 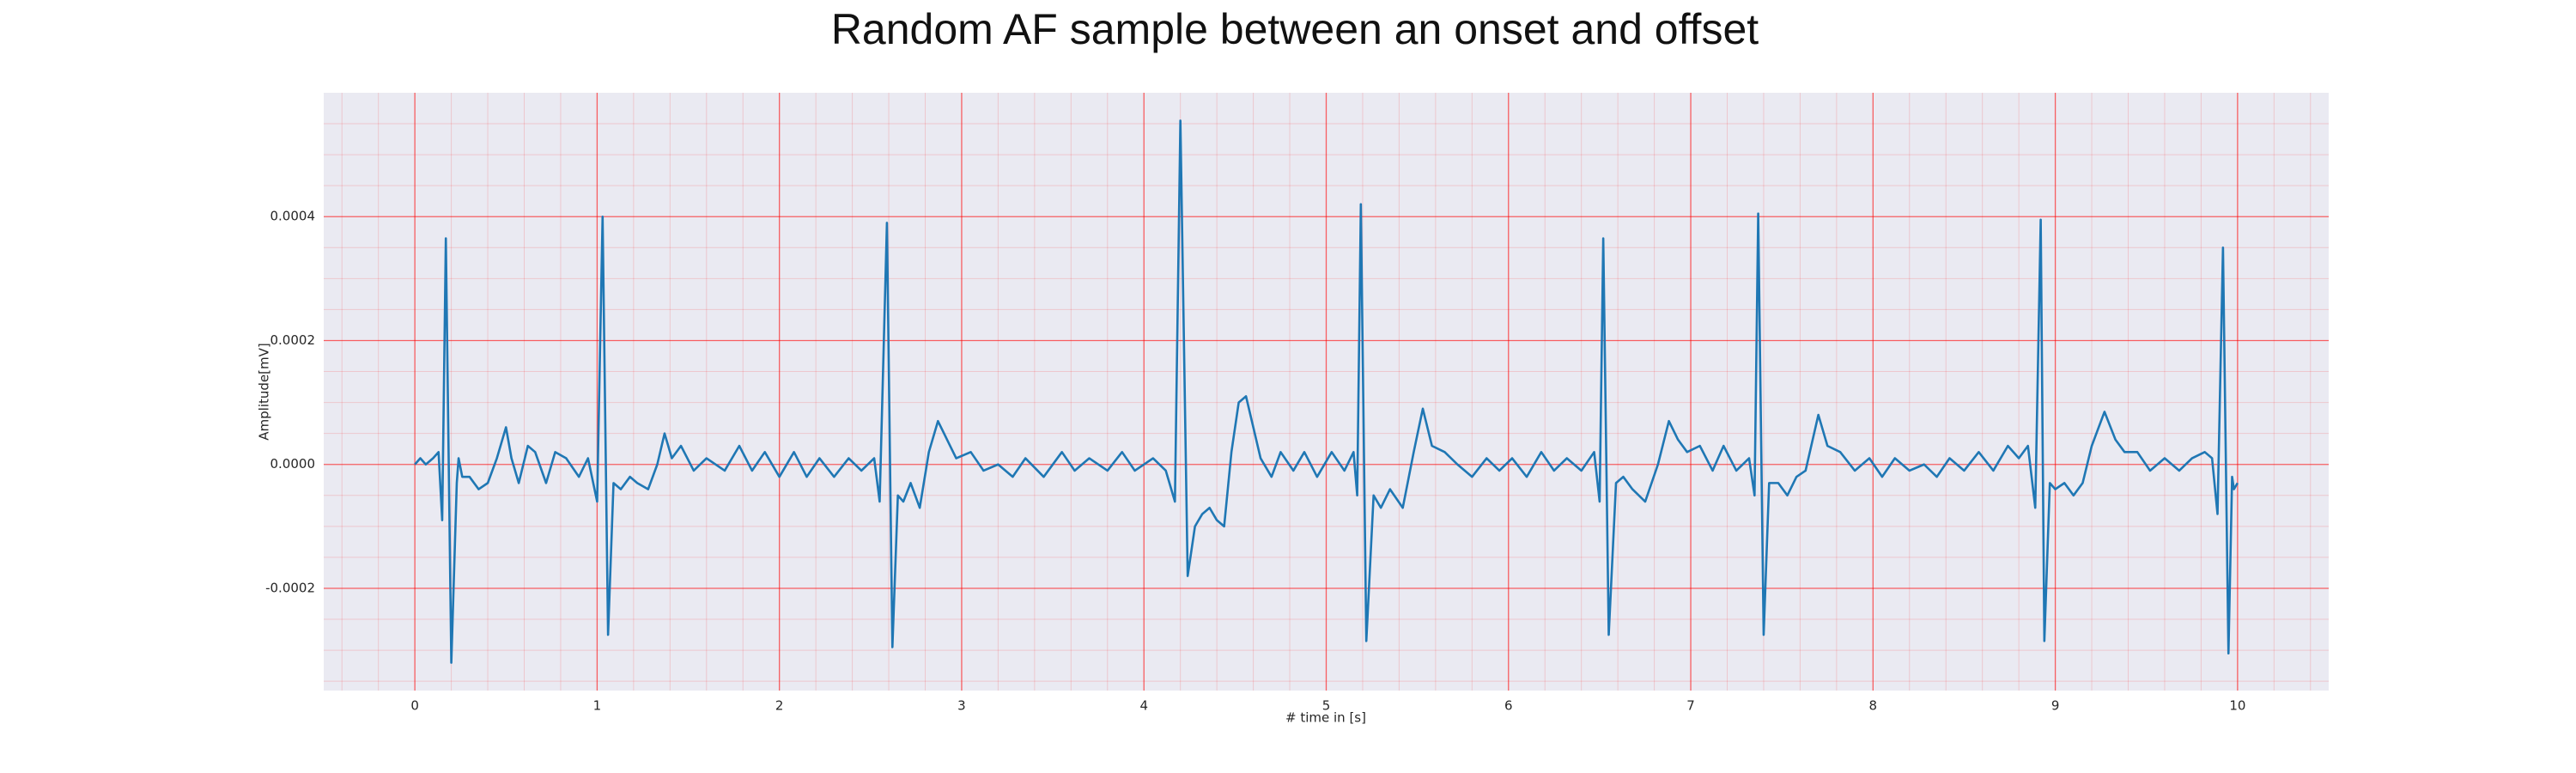 I want to click on x-tick-label: 9, so click(x=2055, y=706).